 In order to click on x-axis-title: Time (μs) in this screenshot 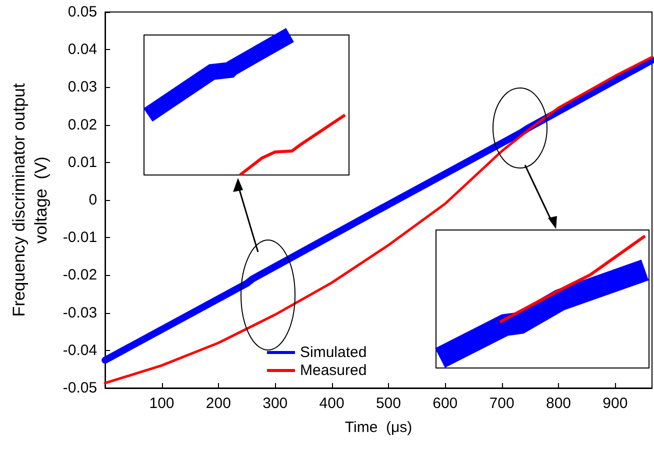, I will do `click(378, 427)`.